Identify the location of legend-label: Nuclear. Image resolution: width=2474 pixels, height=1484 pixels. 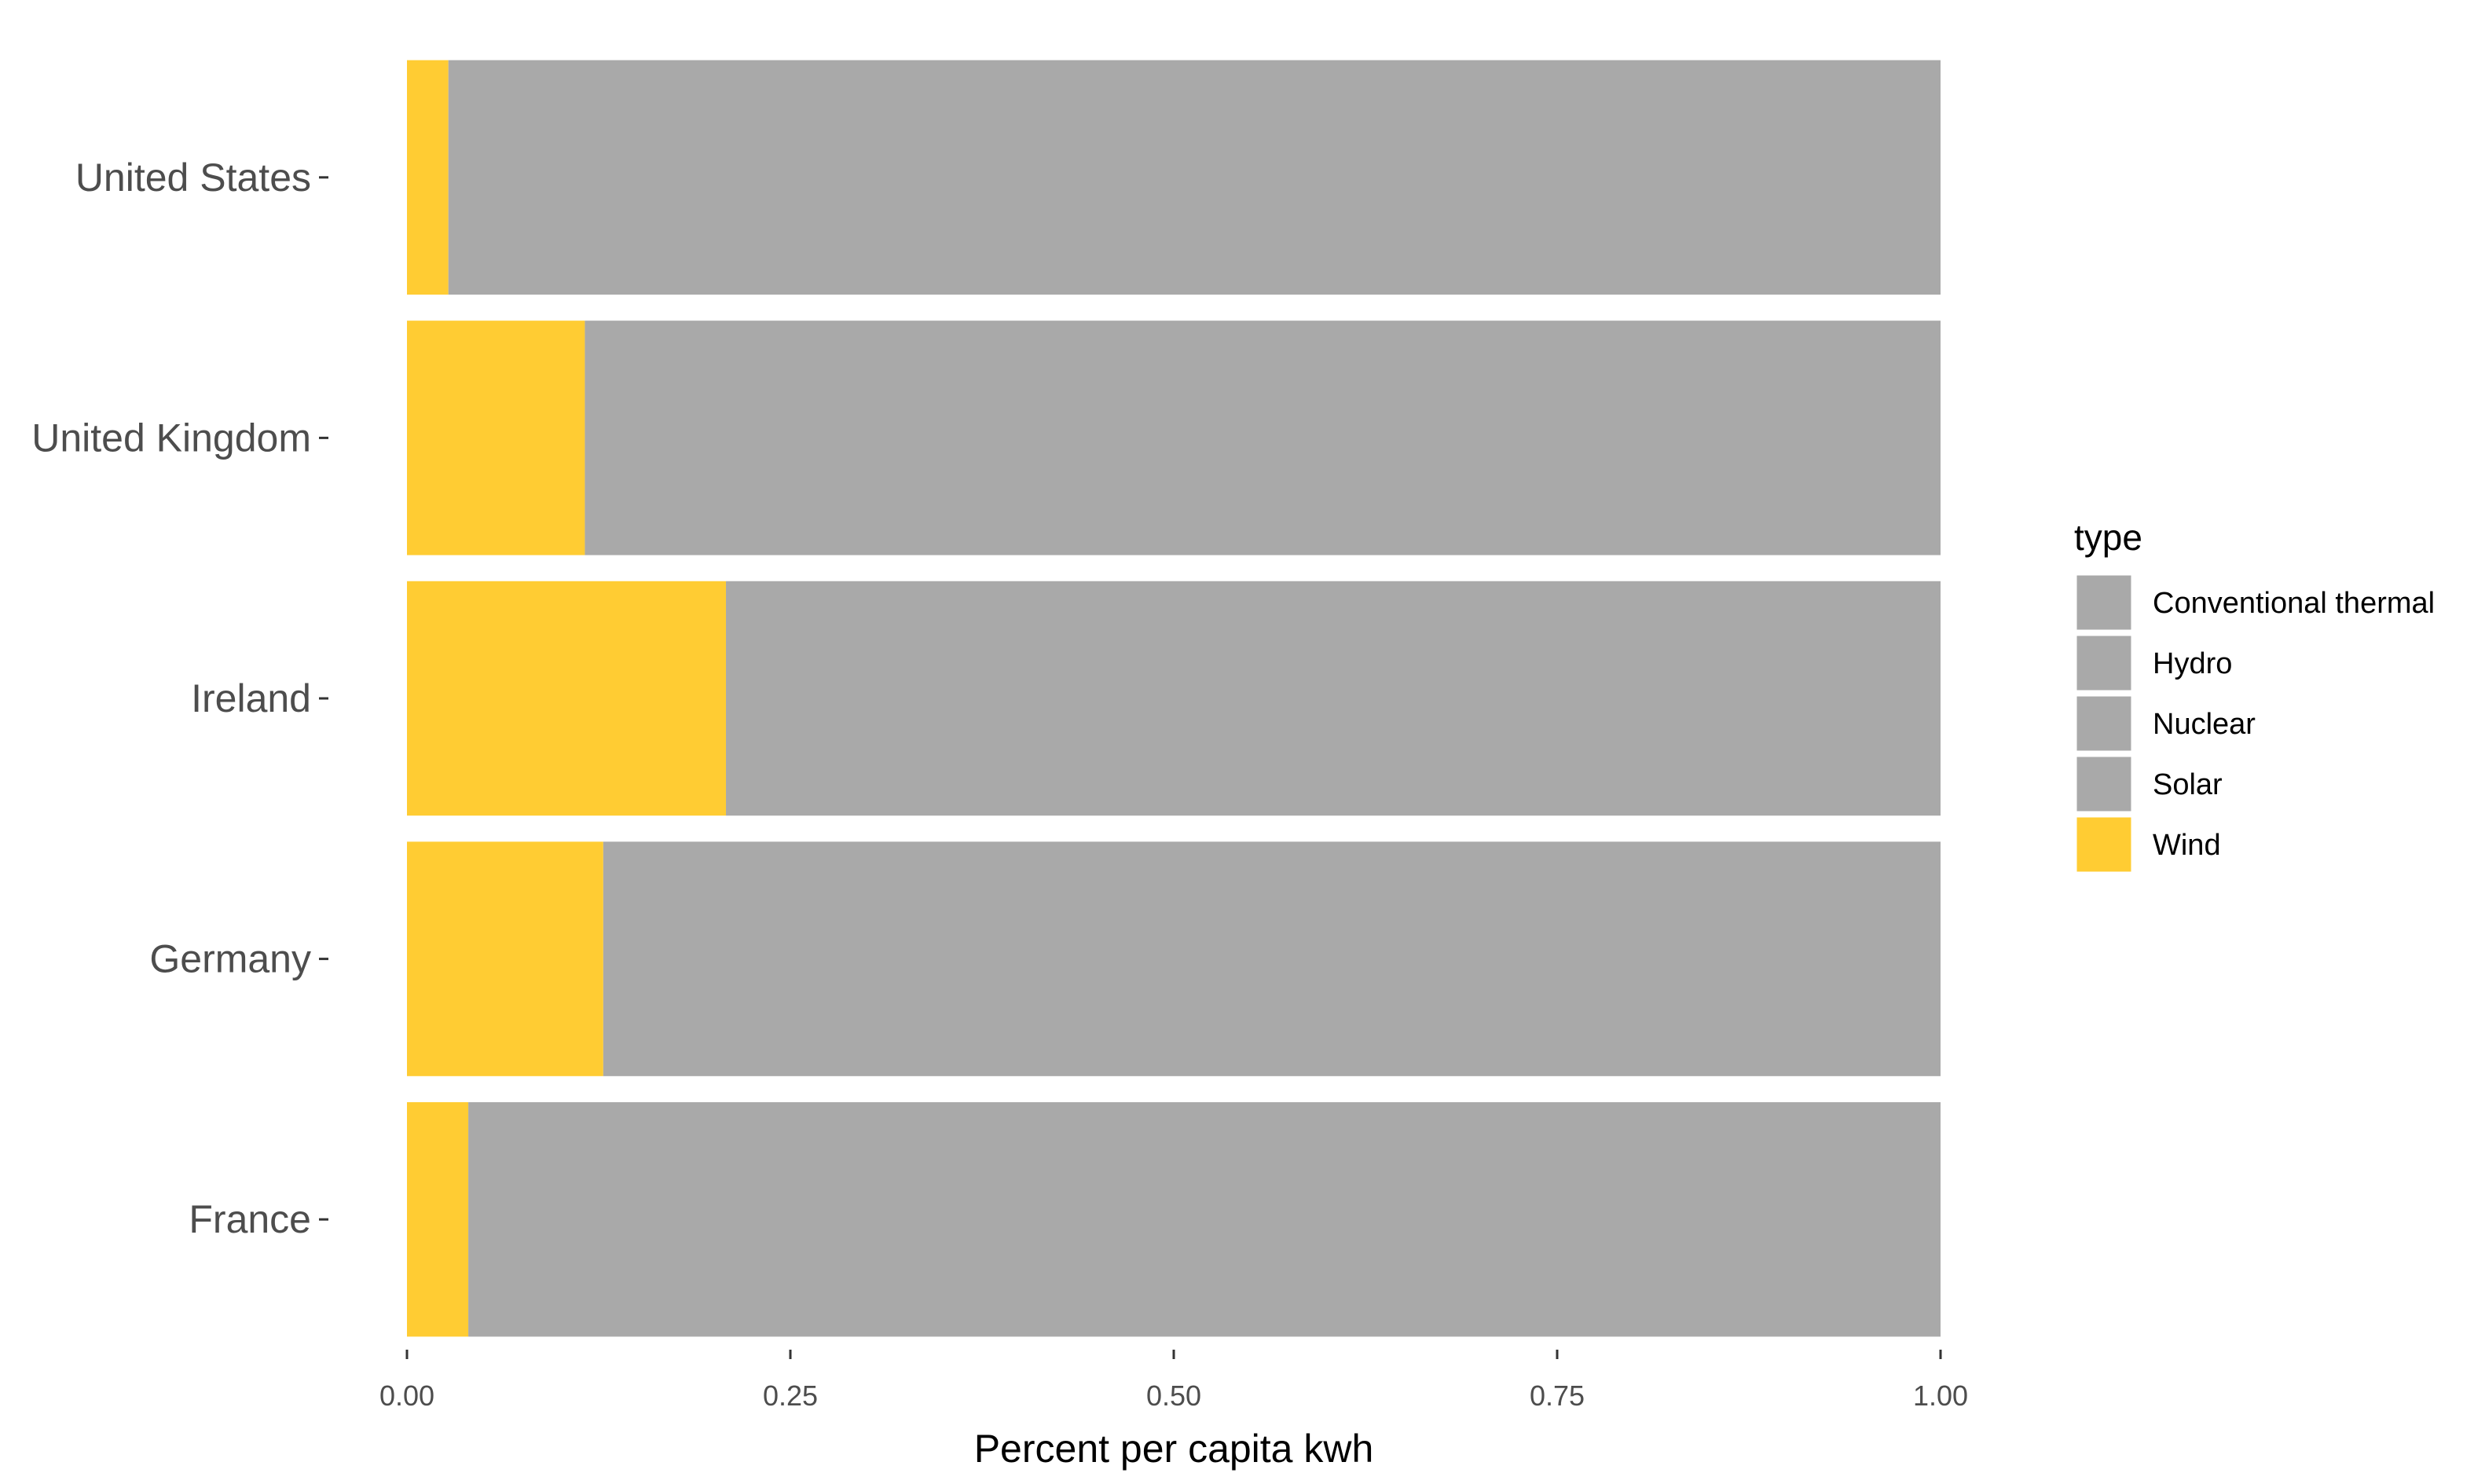
(2204, 724).